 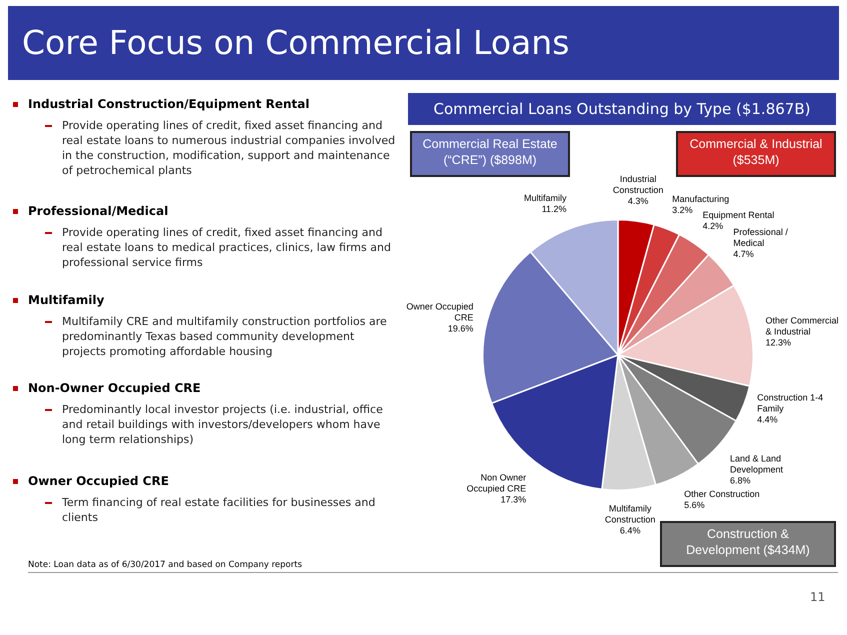 What do you see at coordinates (682, 209) in the screenshot?
I see `data-label: 3.2%` at bounding box center [682, 209].